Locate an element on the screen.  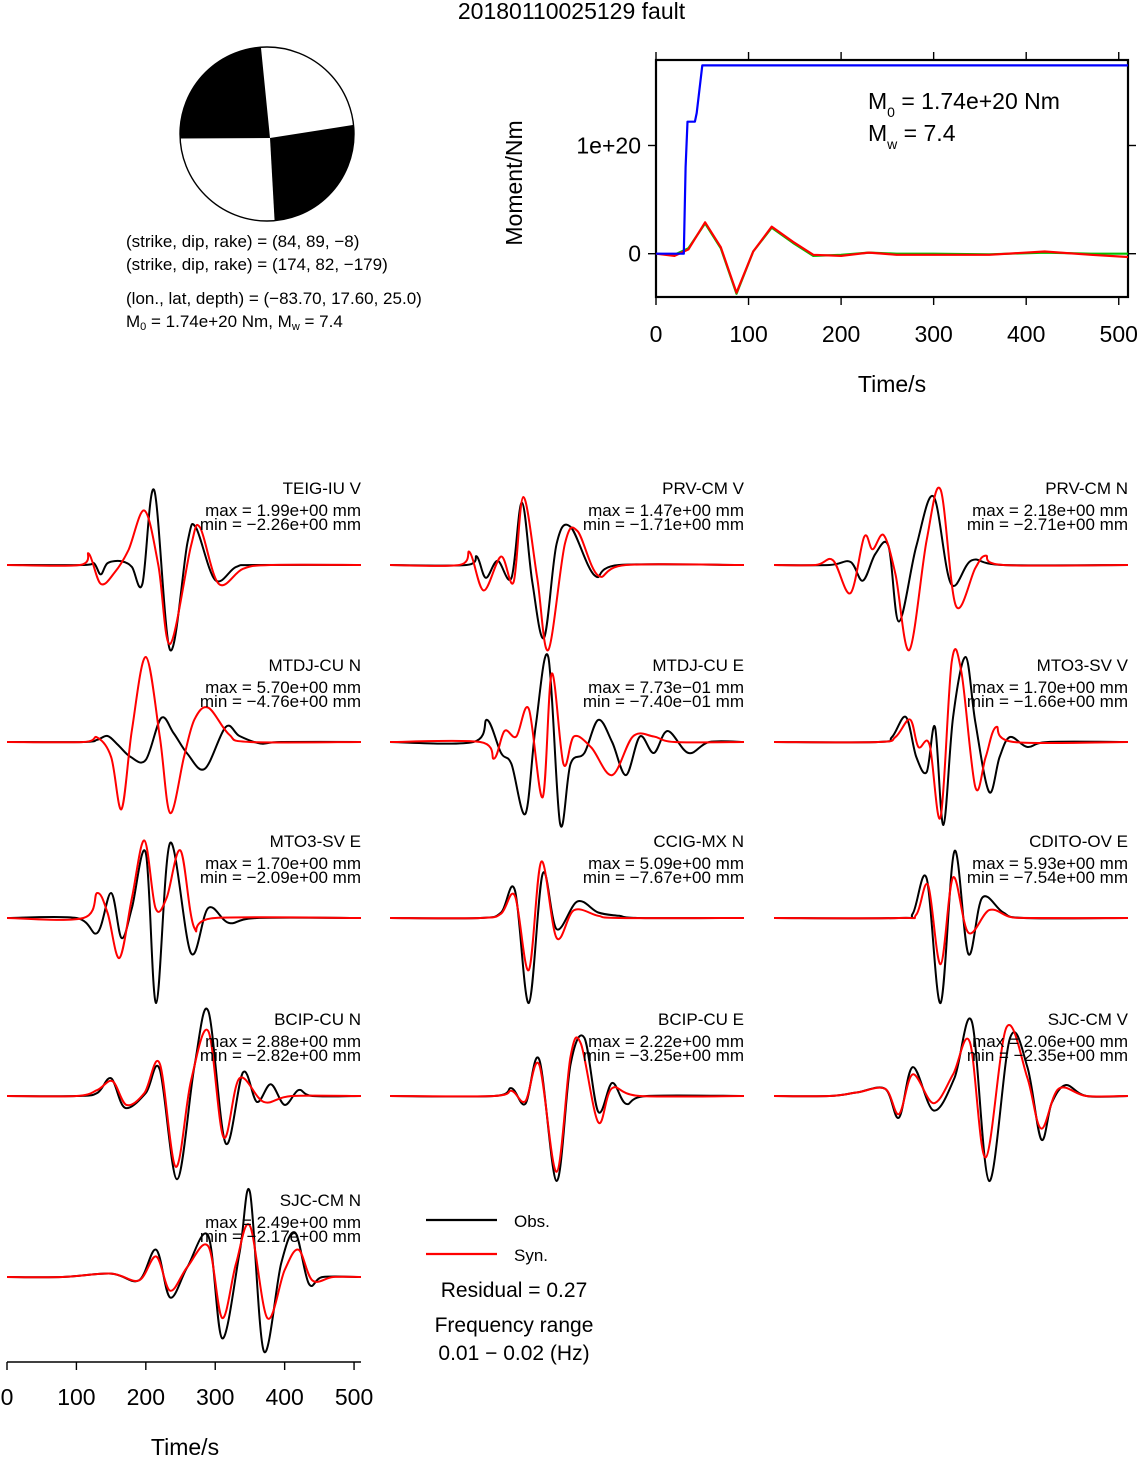
station-label: BCIP-CU E is located at coordinates (701, 1019).